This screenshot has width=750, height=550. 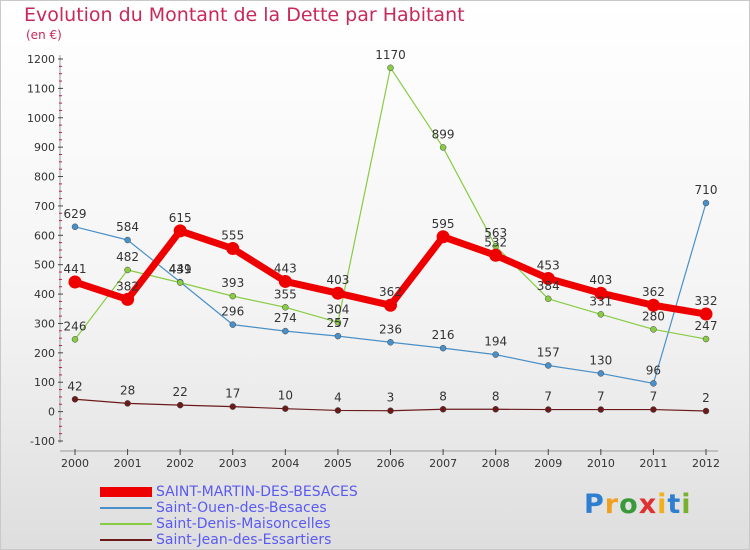 What do you see at coordinates (337, 309) in the screenshot?
I see `data-label-saint-denis-maisoncelles: 304` at bounding box center [337, 309].